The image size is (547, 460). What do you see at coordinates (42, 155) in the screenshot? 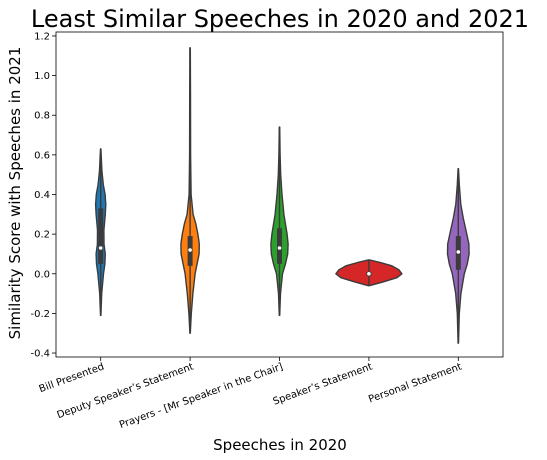
I see `y-tick-label: 0.6` at bounding box center [42, 155].